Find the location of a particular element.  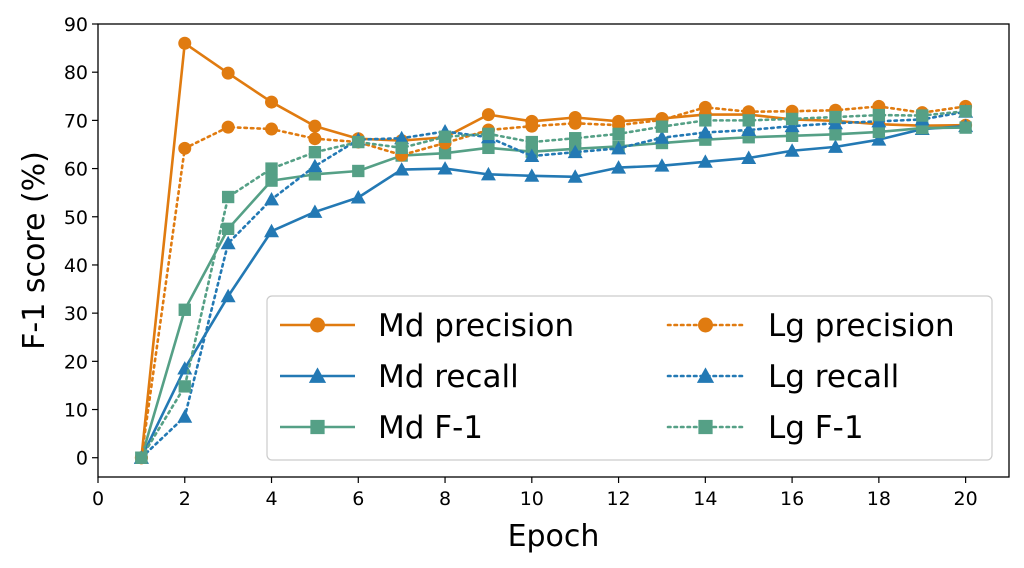

x-tick-label: 16 is located at coordinates (792, 499).